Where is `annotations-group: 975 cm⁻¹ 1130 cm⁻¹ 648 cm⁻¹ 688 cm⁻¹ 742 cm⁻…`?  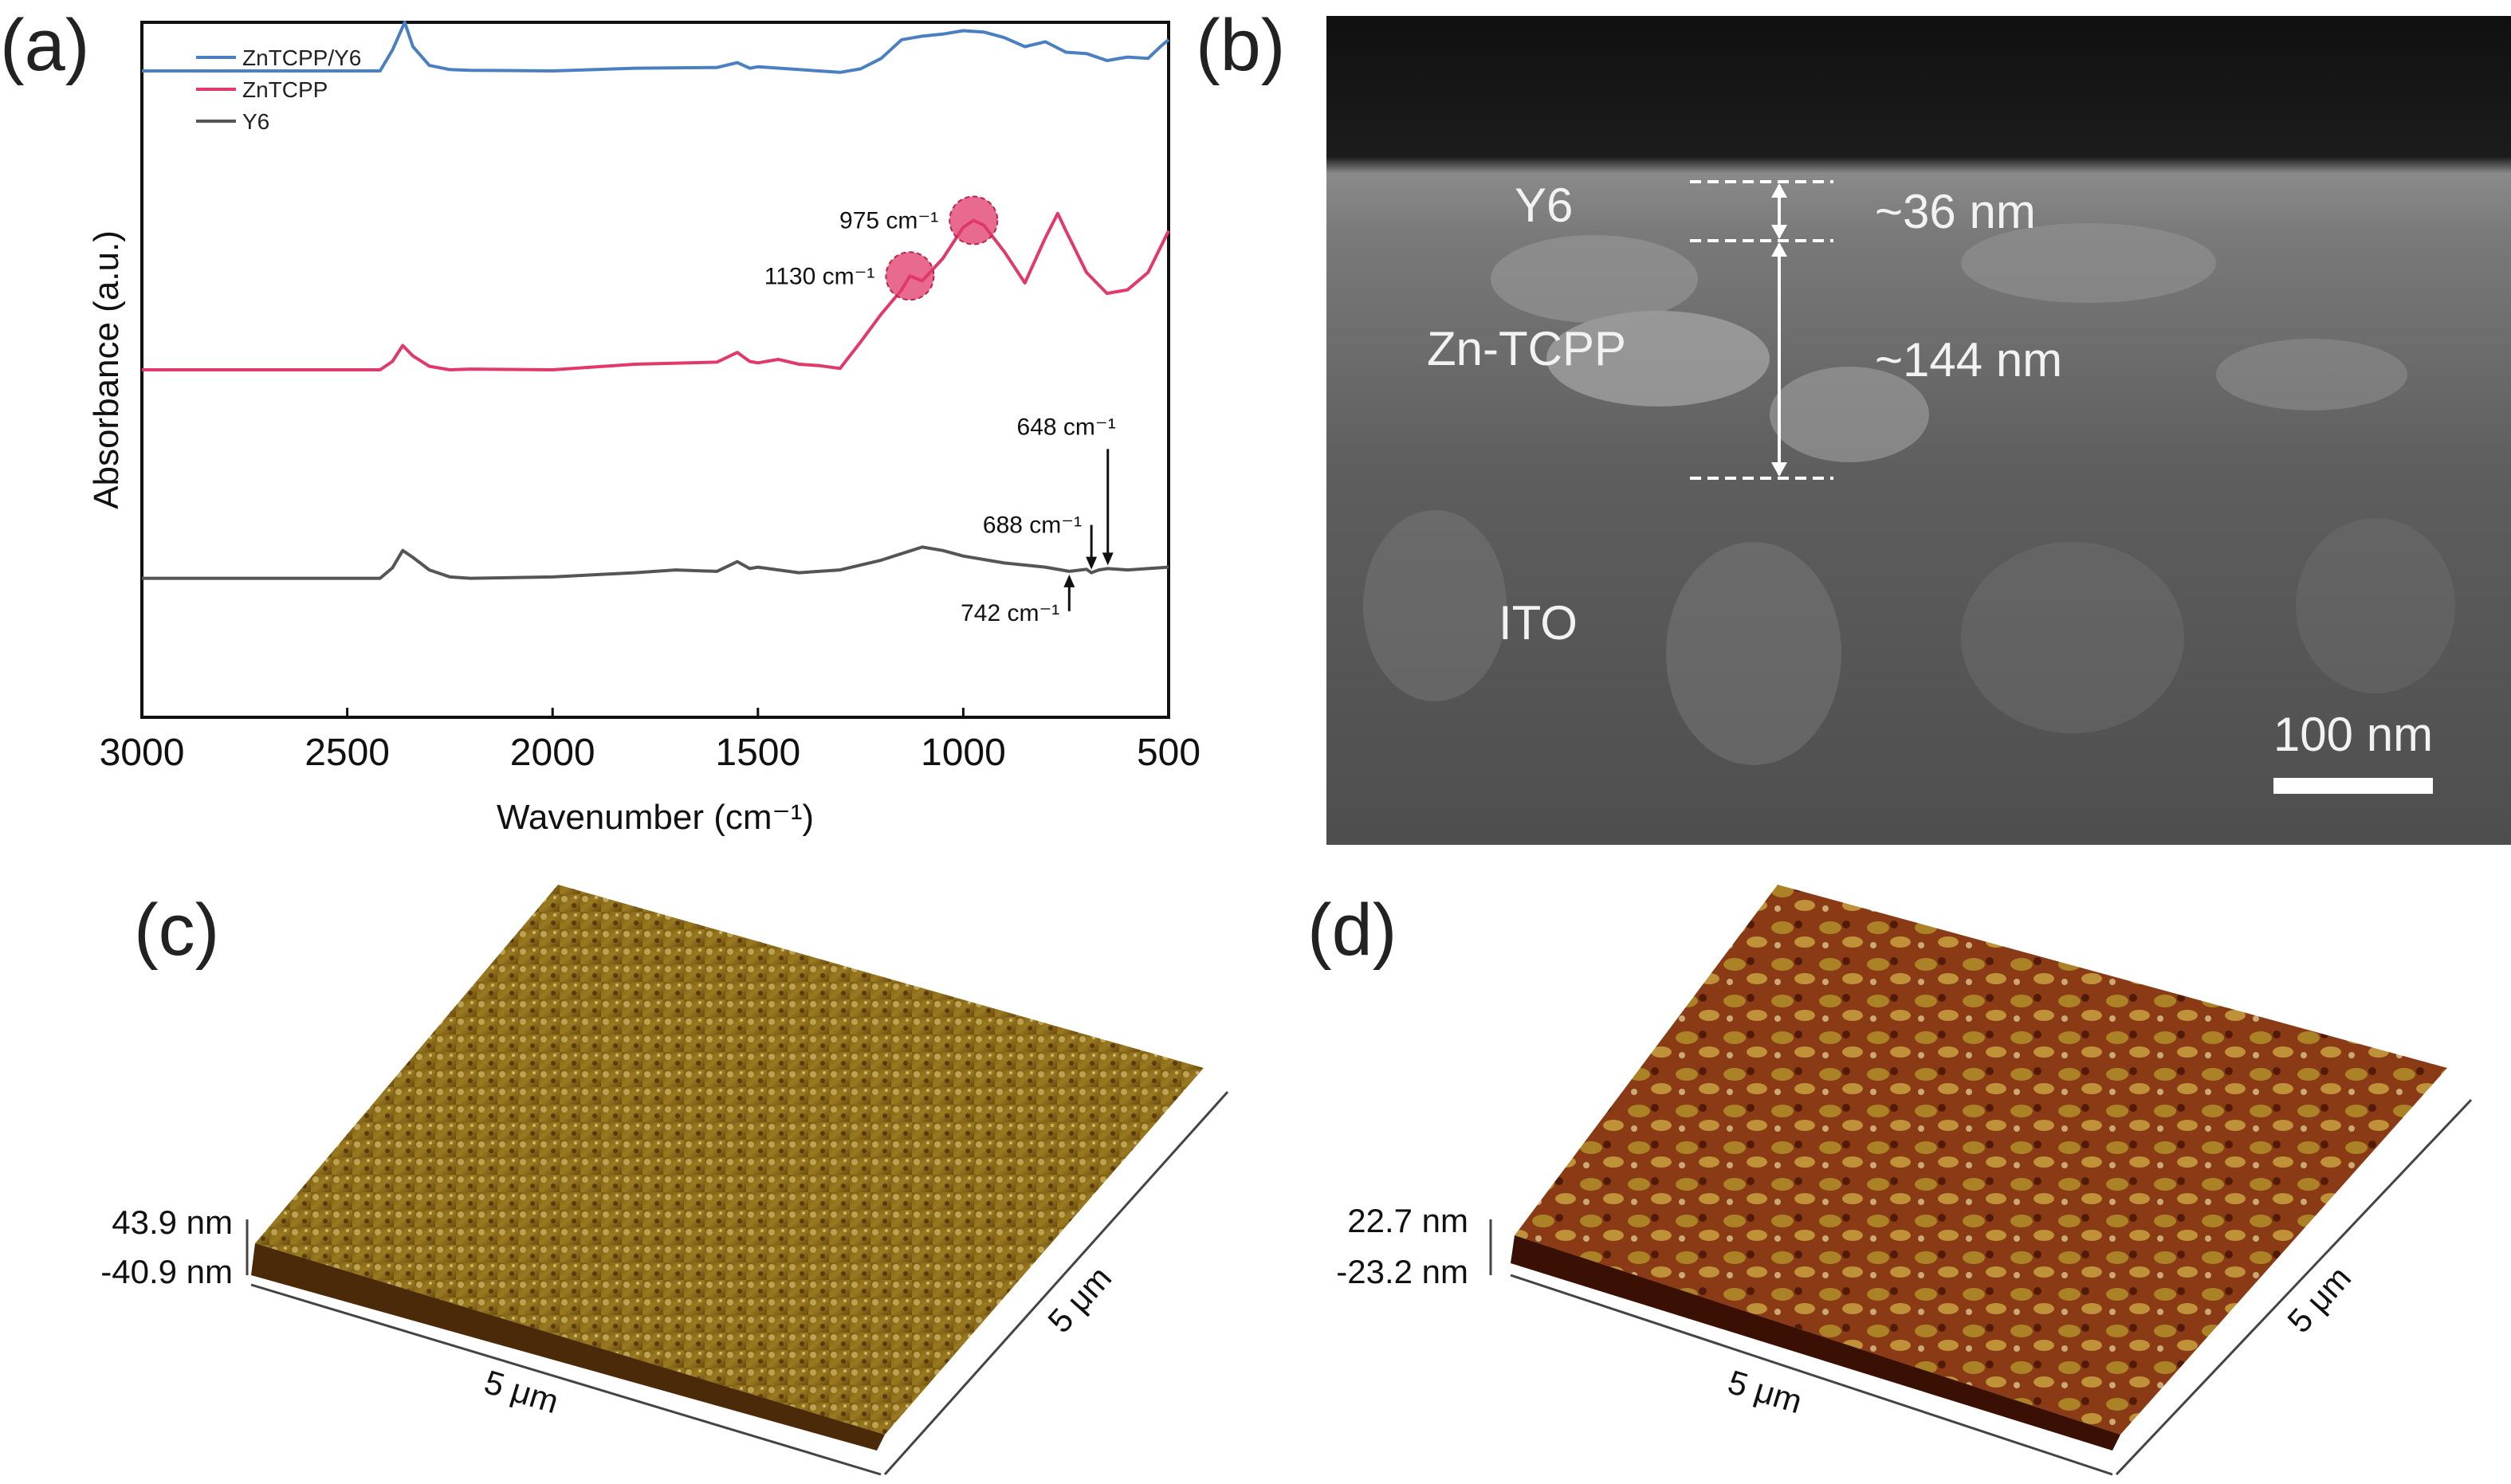 annotations-group: 975 cm⁻¹ 1130 cm⁻¹ 648 cm⁻¹ 688 cm⁻¹ 742 cm⁻… is located at coordinates (940, 410).